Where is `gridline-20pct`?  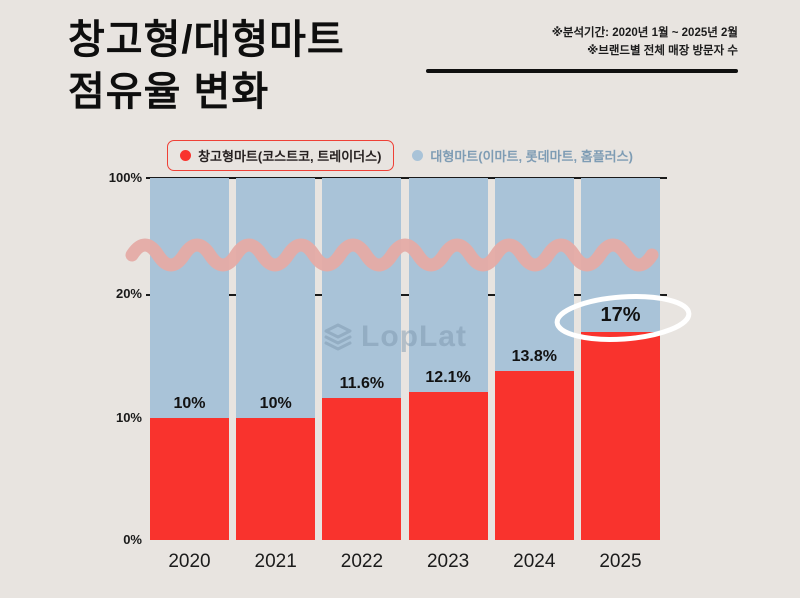
gridline-20pct is located at coordinates (406, 295).